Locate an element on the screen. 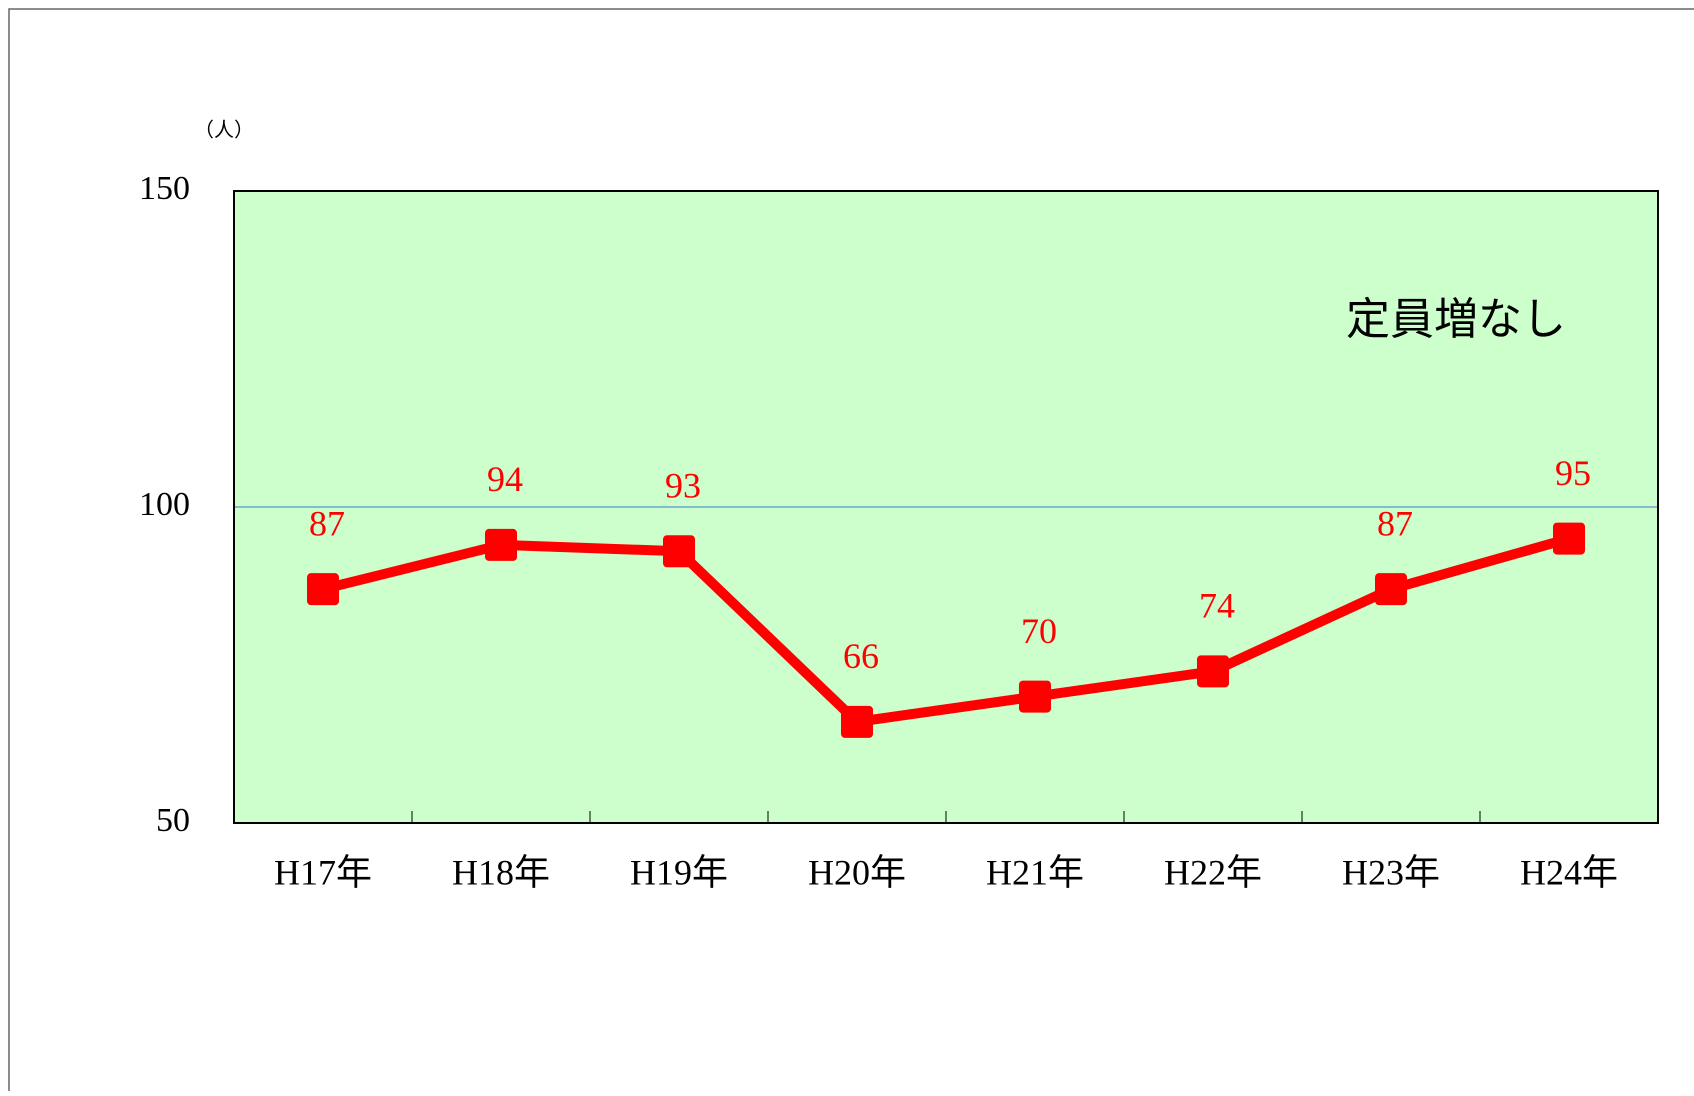  line is located at coordinates (946, 630).